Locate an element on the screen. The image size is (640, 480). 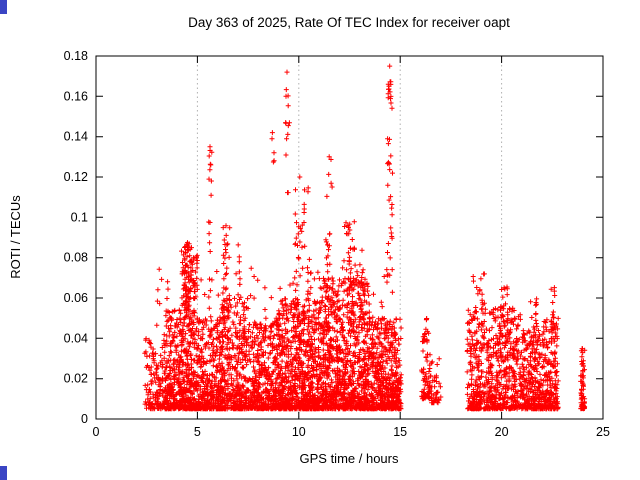
x-tick-label: 25 is located at coordinates (603, 432).